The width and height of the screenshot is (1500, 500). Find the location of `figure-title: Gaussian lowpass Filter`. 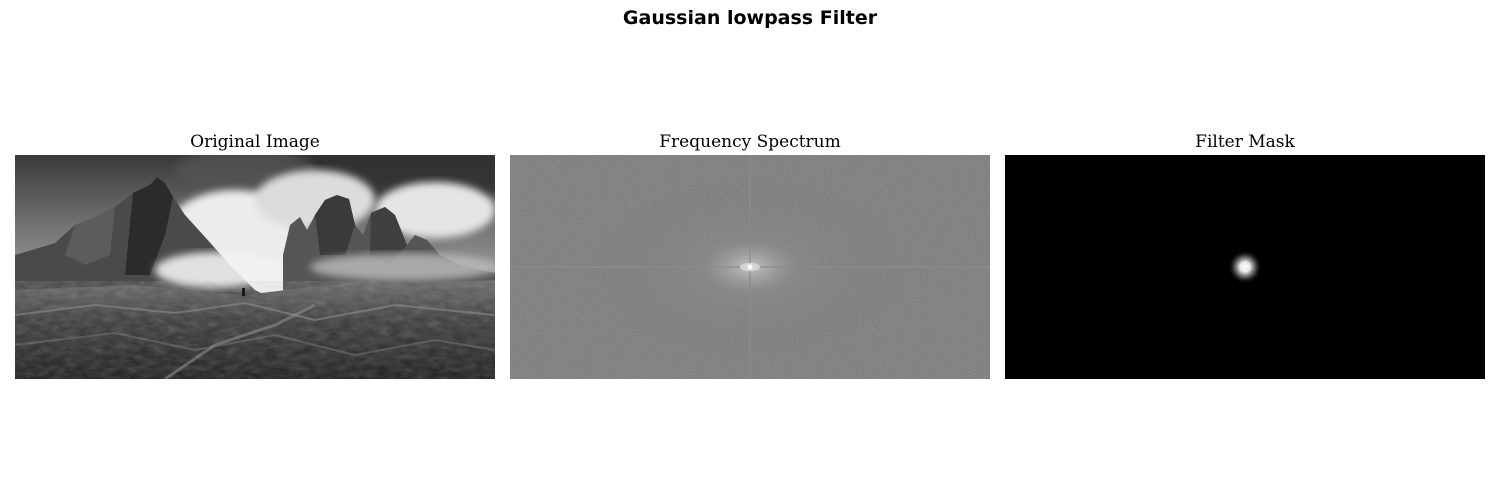

figure-title: Gaussian lowpass Filter is located at coordinates (750, 18).